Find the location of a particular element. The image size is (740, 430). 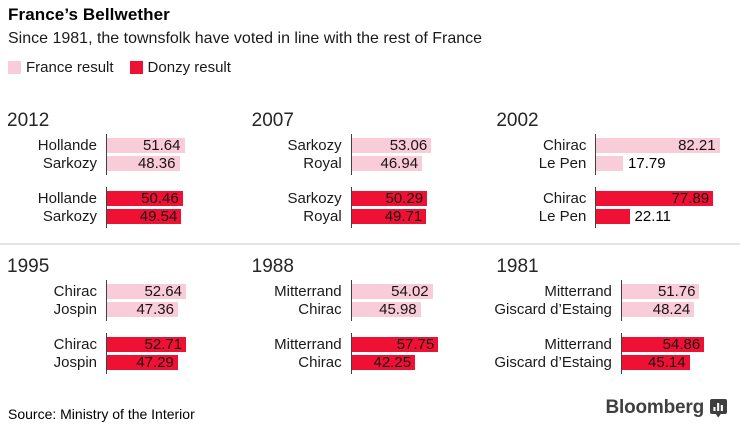

bar-row: 50.46 is located at coordinates (176, 198).